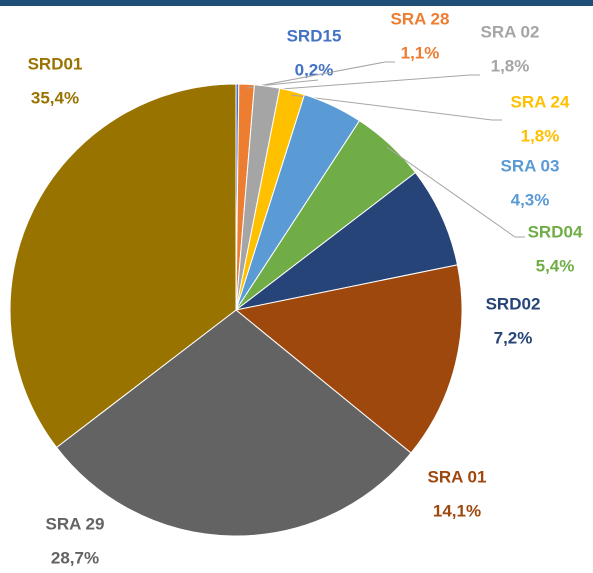 The image size is (593, 573). Describe the element at coordinates (348, 359) in the screenshot. I see `pie-slice` at that location.